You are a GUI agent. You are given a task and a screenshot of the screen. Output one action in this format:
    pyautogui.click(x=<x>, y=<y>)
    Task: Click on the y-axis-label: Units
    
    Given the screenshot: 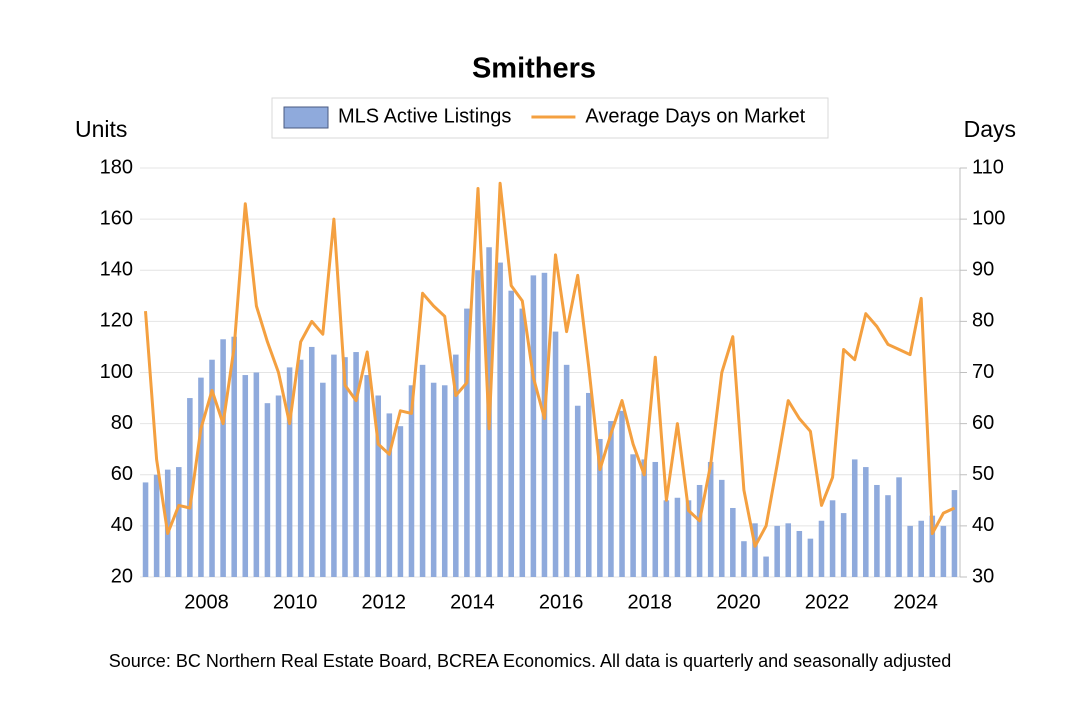 What is the action you would take?
    pyautogui.click(x=101, y=129)
    